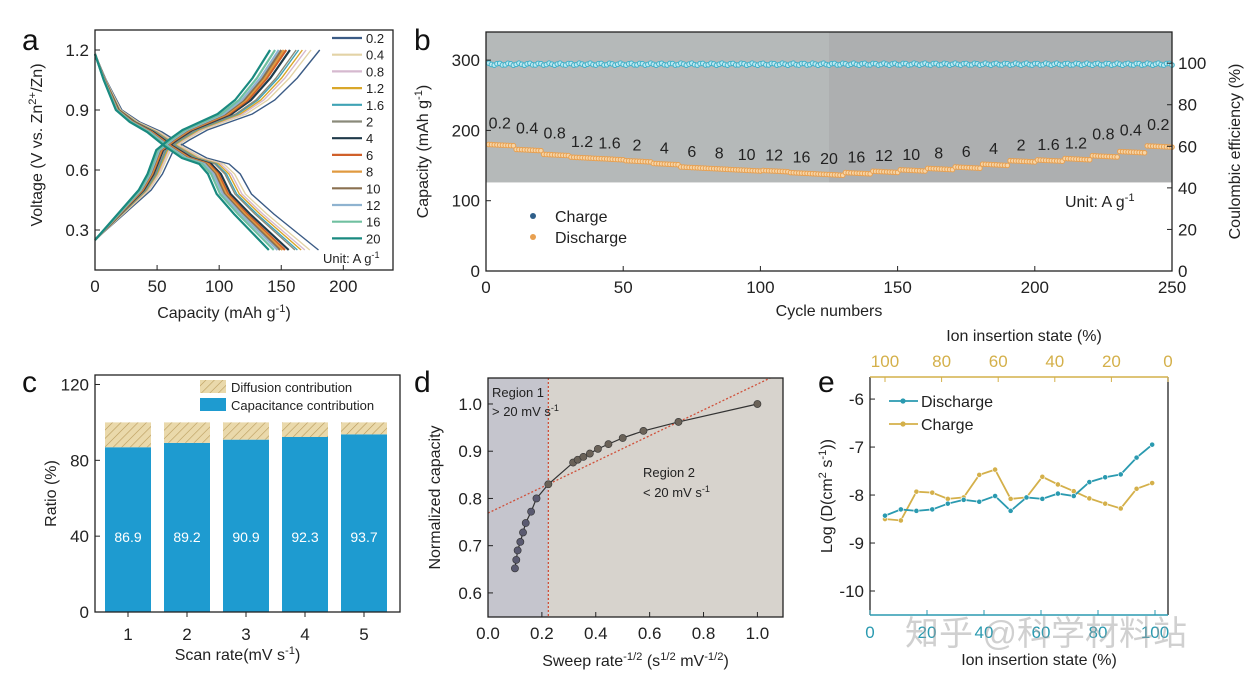 The width and height of the screenshot is (1256, 683). What do you see at coordinates (1167, 361) in the screenshot?
I see `top-x-tick-label: 0` at bounding box center [1167, 361].